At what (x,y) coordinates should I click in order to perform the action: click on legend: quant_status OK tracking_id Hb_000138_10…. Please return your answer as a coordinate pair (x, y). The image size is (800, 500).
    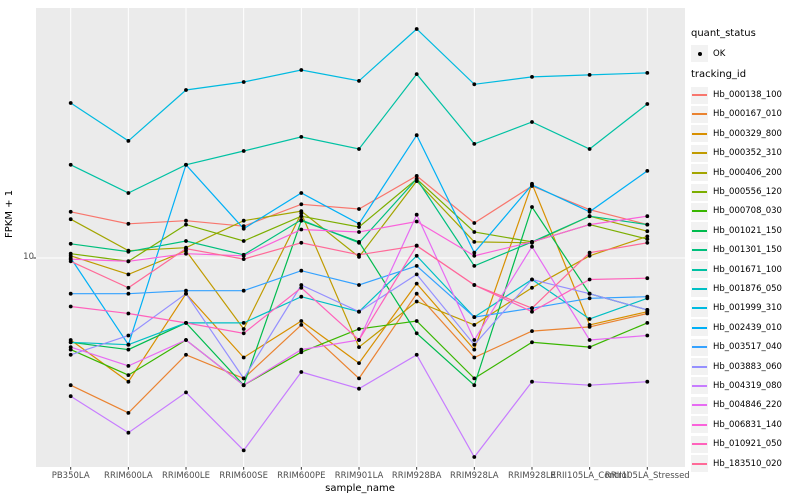
    Looking at the image, I should click on (745, 247).